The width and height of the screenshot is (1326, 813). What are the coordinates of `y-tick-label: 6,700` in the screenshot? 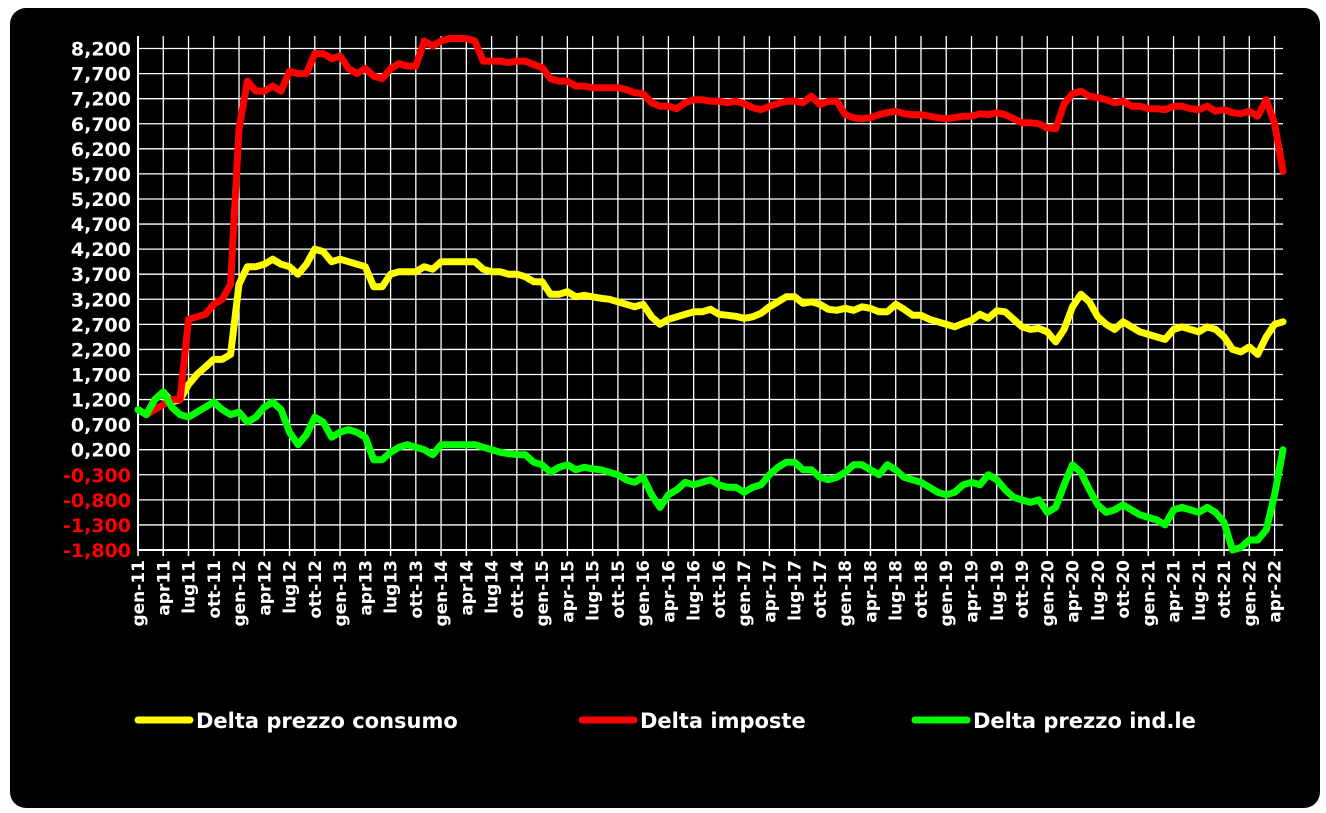 It's located at (101, 125).